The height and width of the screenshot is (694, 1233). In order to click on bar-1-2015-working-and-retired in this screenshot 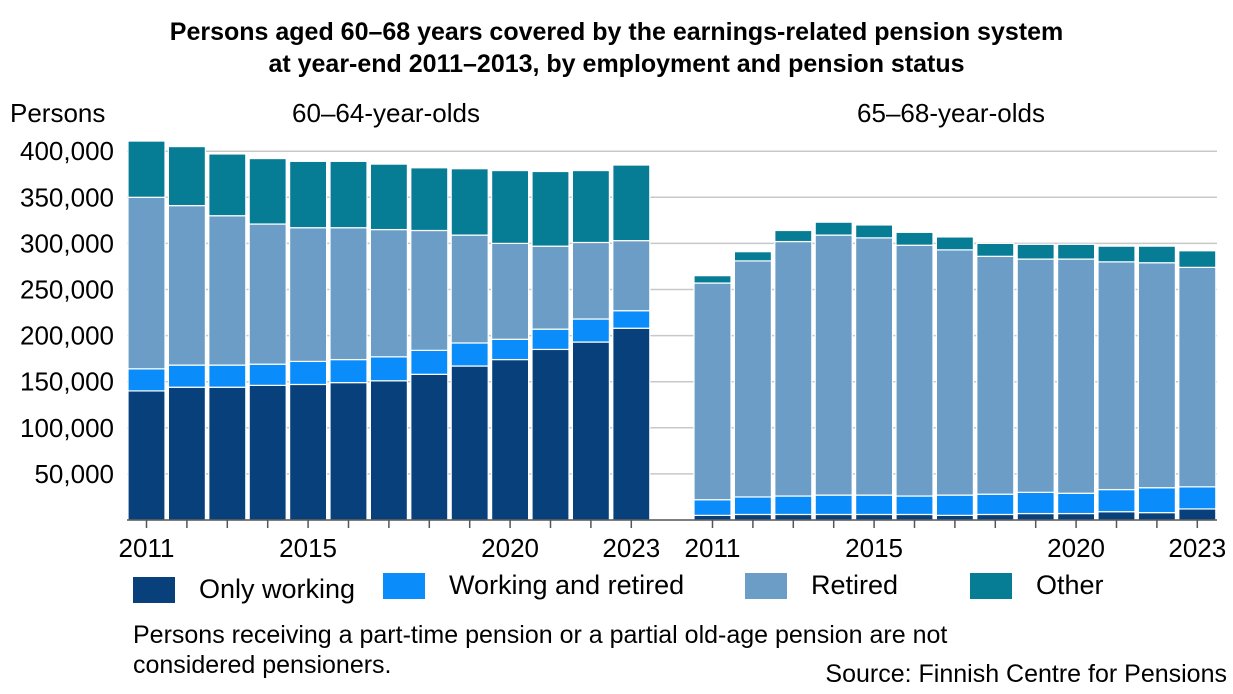, I will do `click(308, 373)`.